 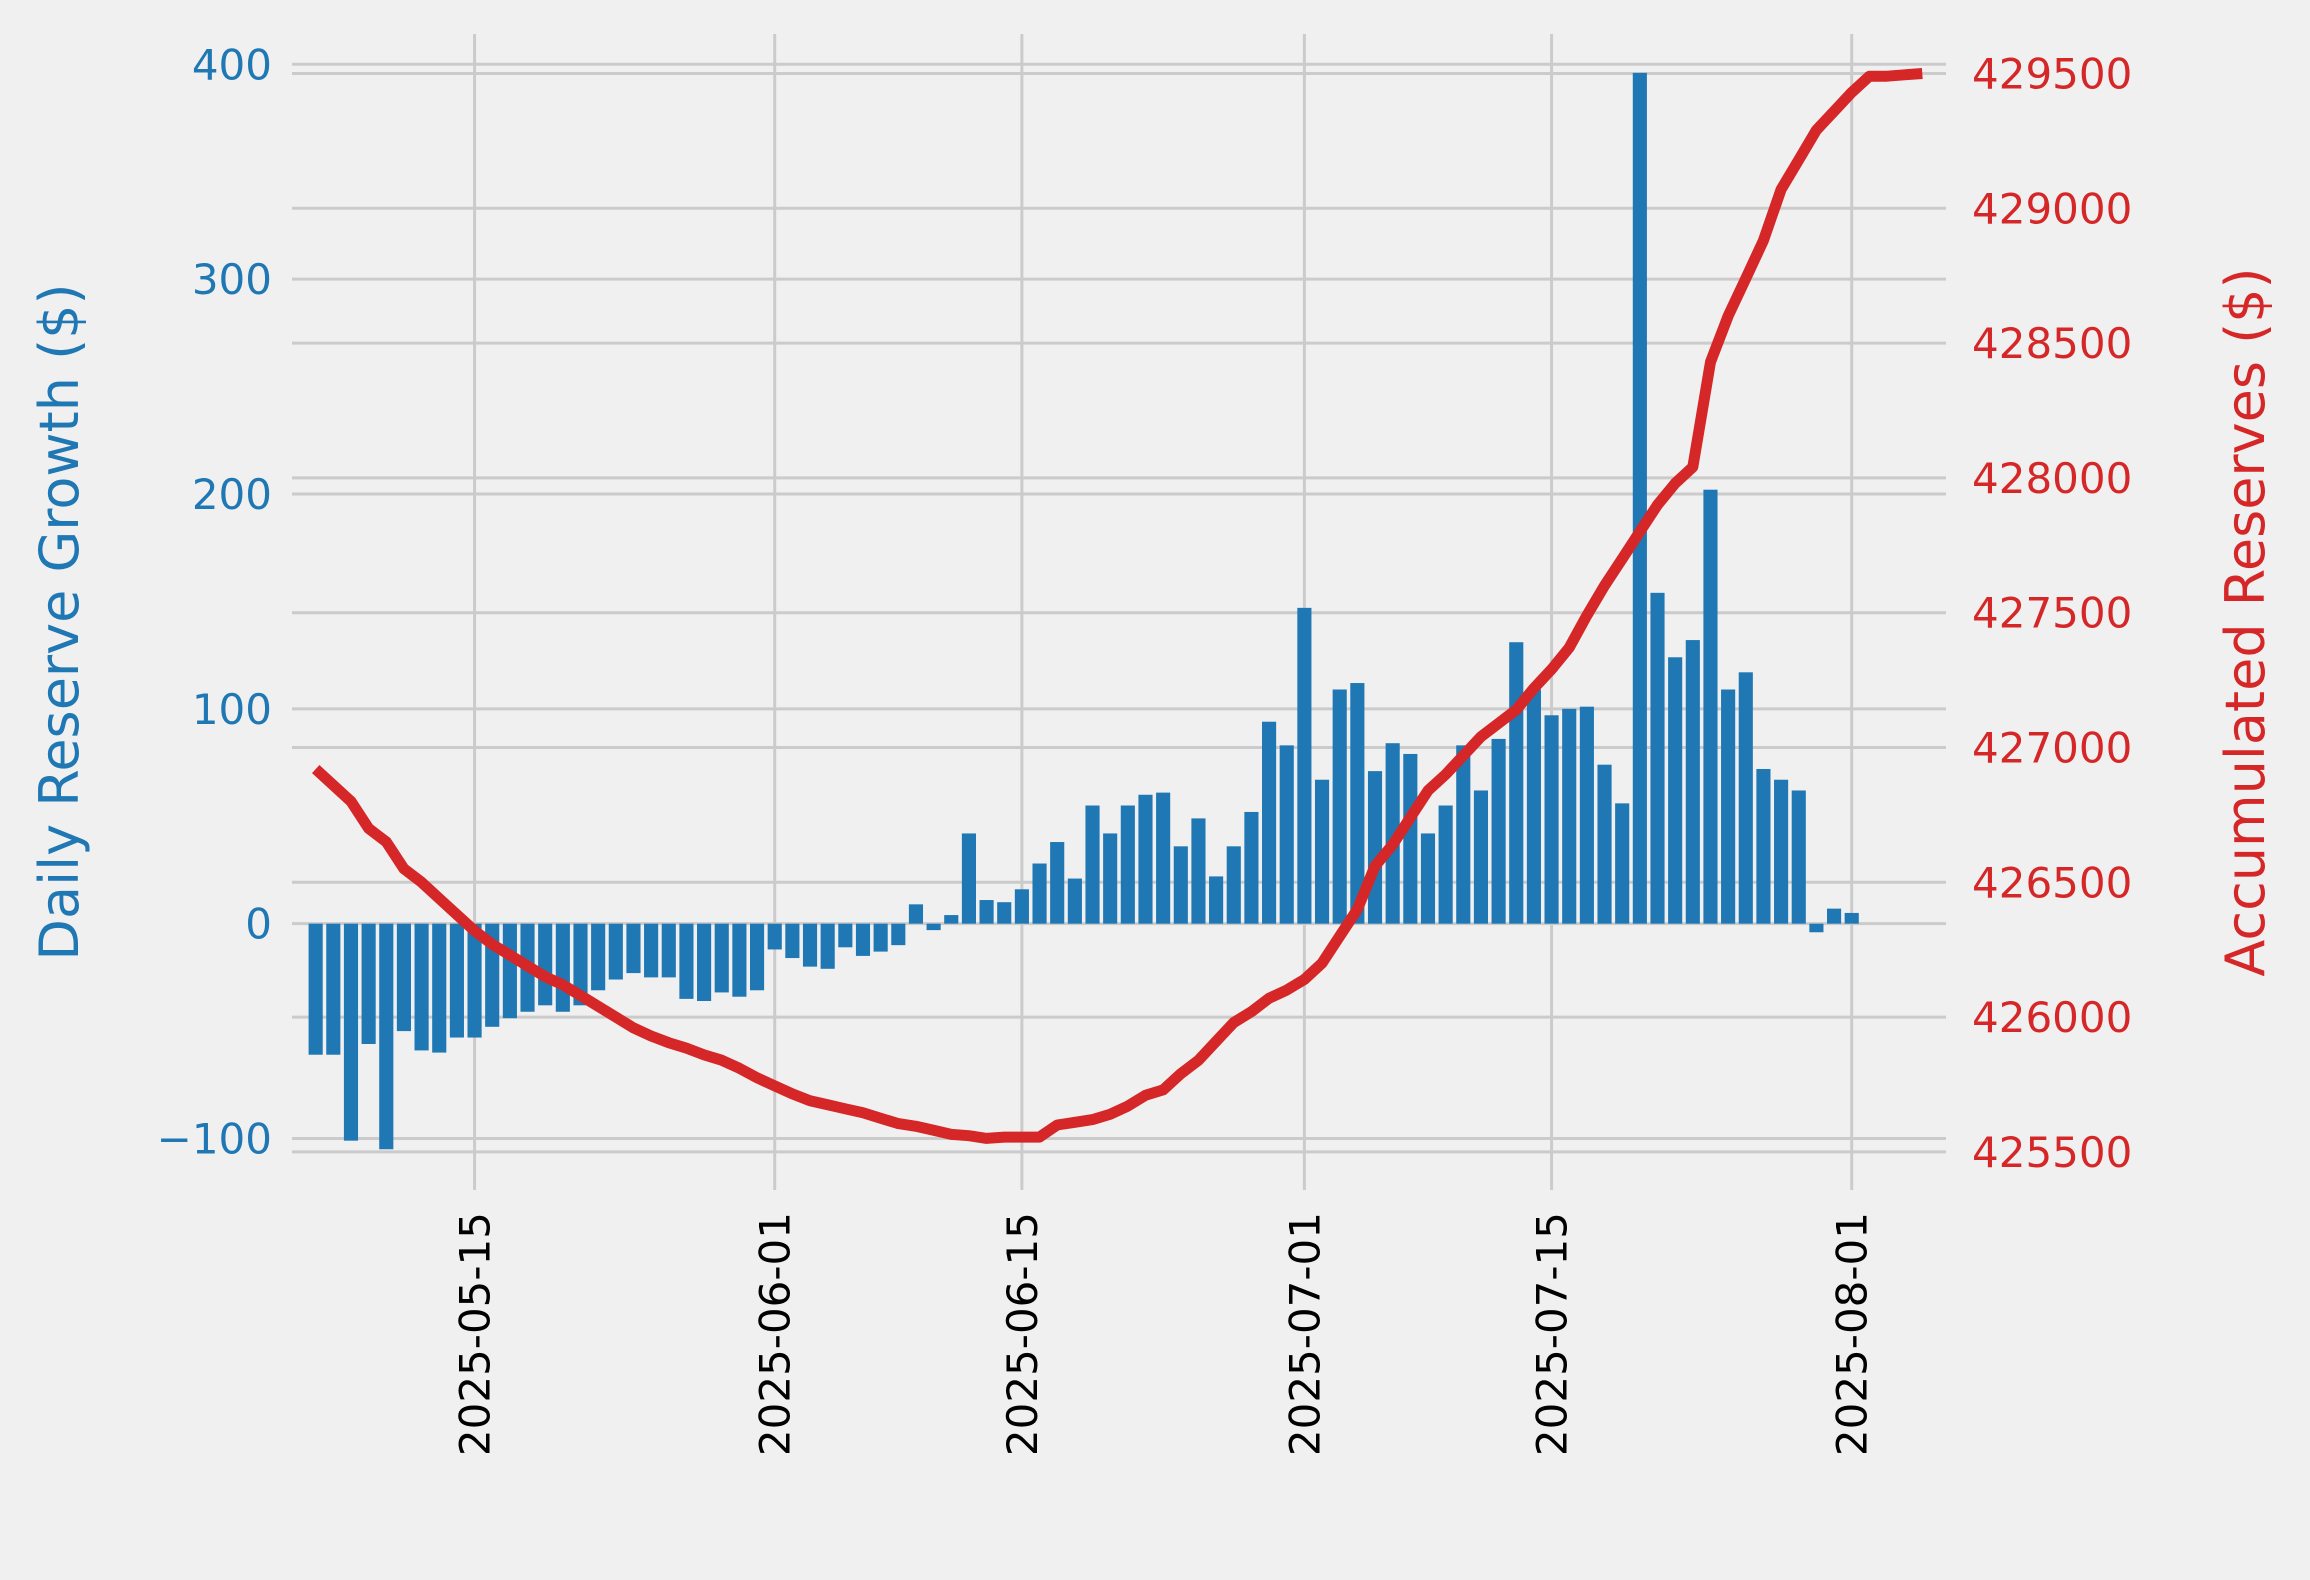 What do you see at coordinates (2052, 1152) in the screenshot?
I see `right-y-tick-label: 425500` at bounding box center [2052, 1152].